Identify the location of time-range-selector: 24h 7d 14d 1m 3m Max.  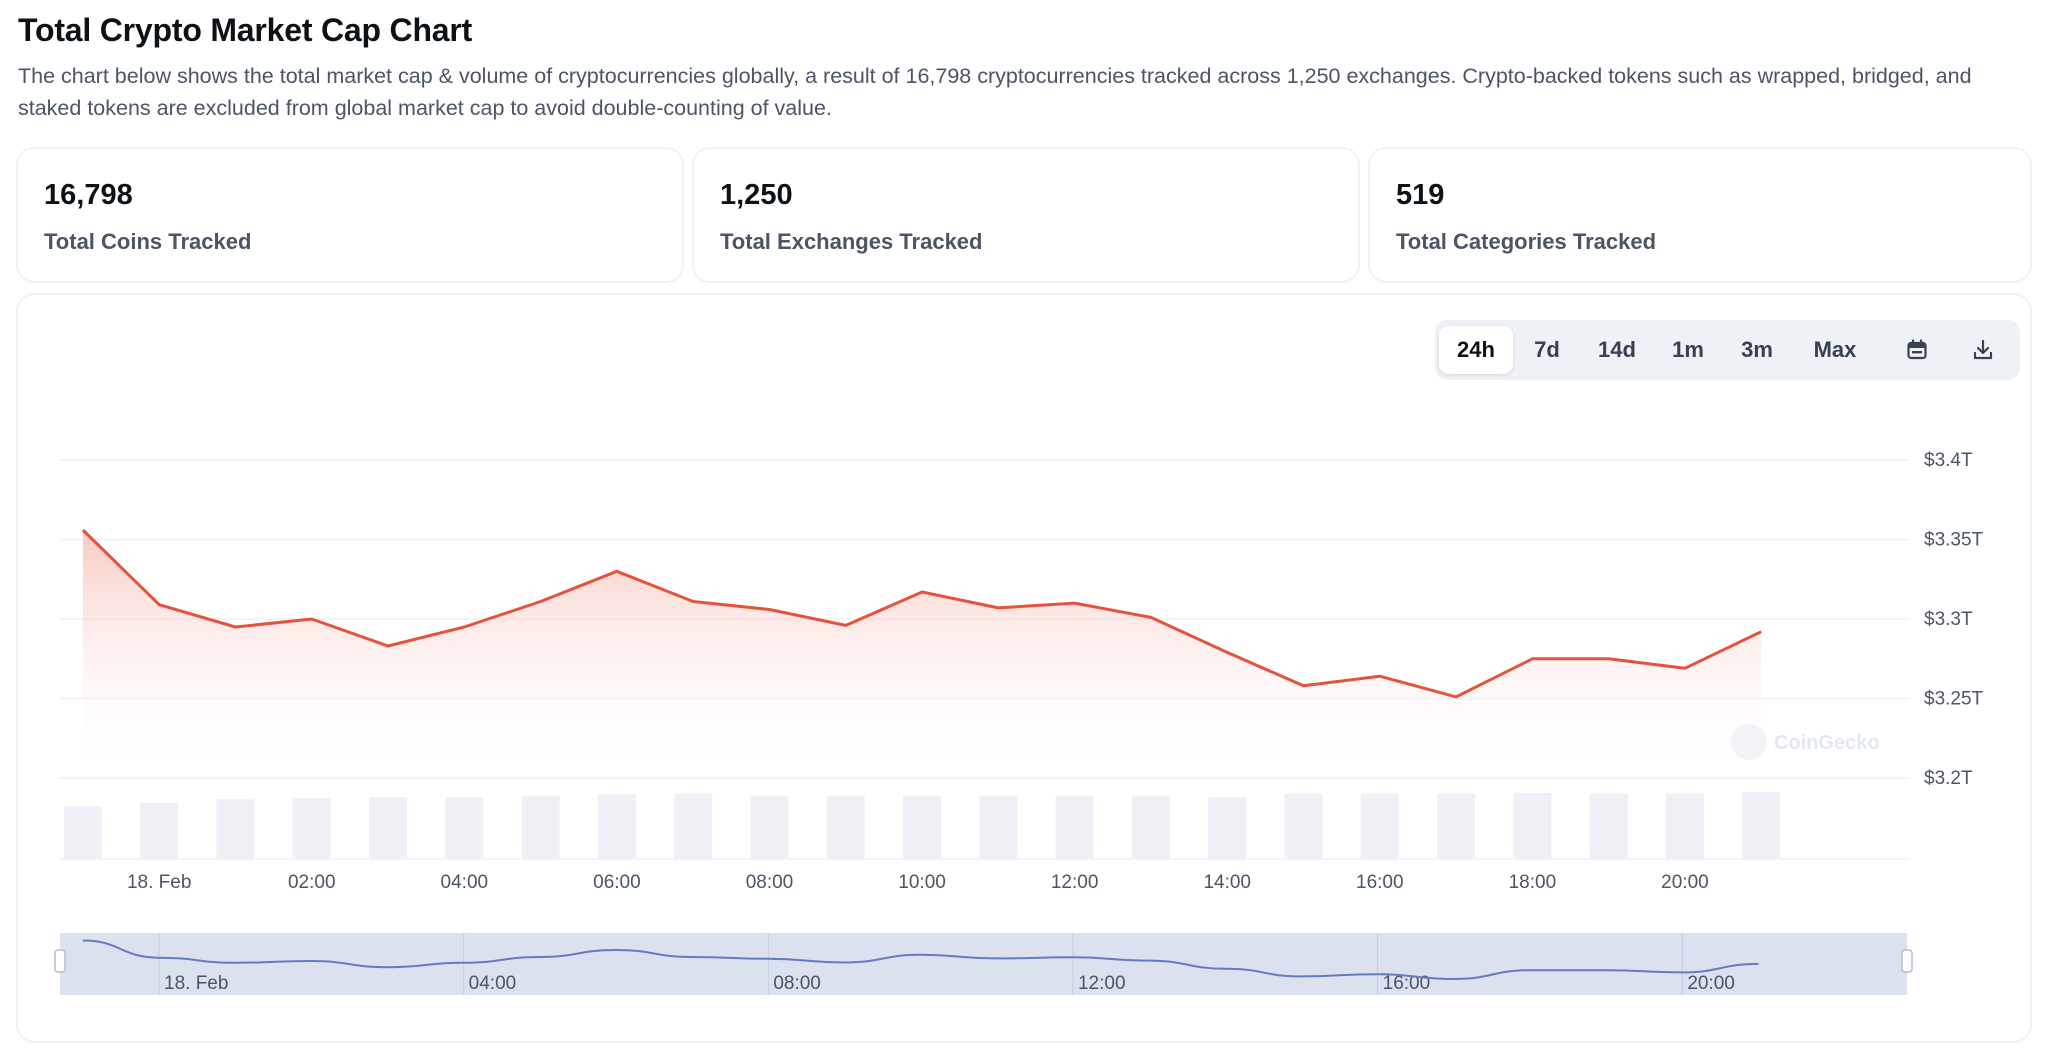
(1727, 350).